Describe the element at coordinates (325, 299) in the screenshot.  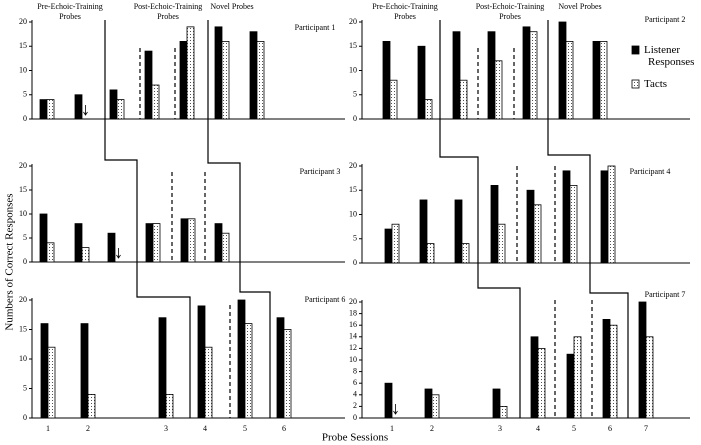
I see `panel-title: Participant 6` at that location.